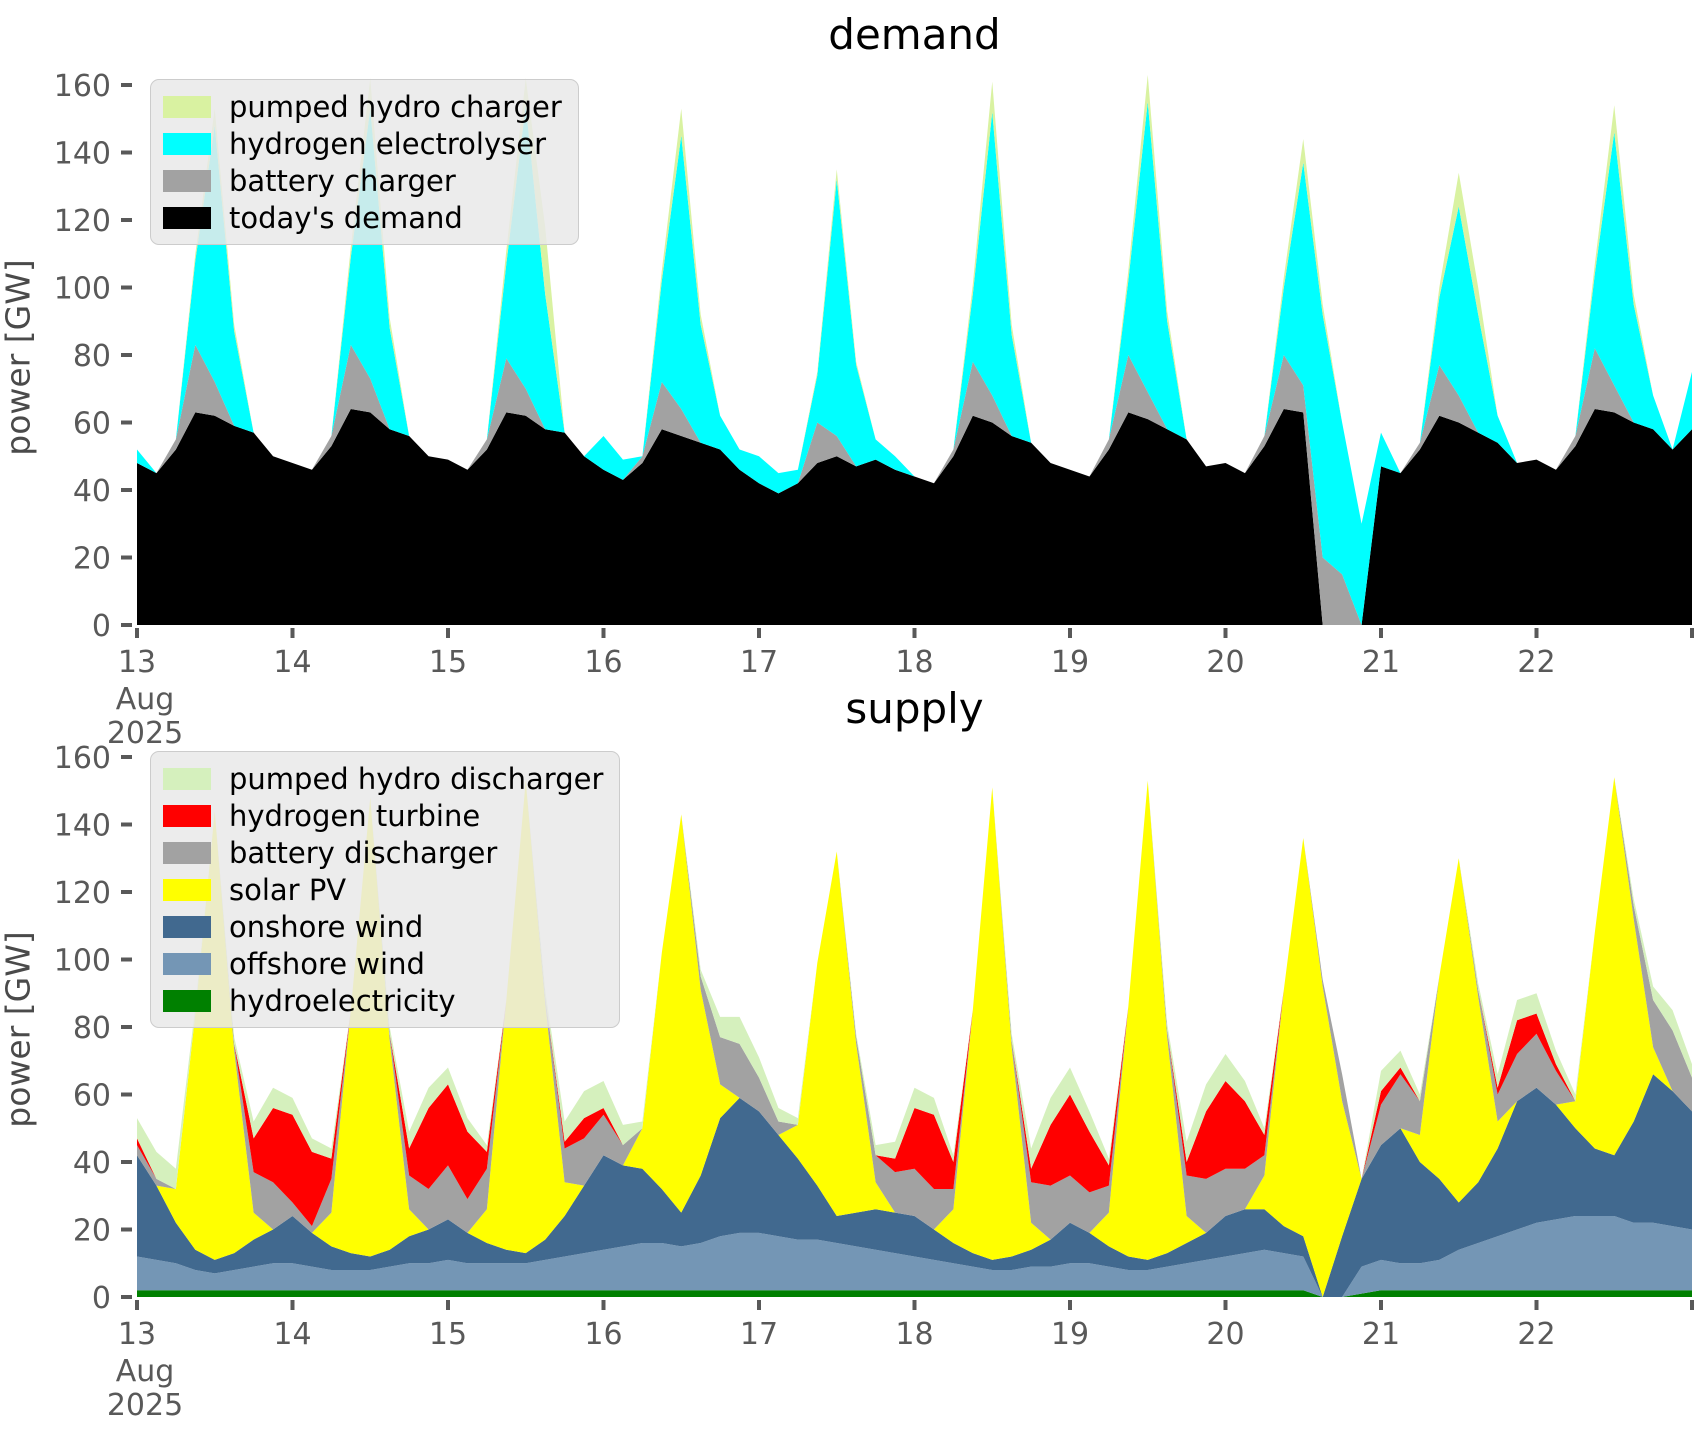  What do you see at coordinates (187, 852) in the screenshot?
I see `legend-swatch-battery-discharger` at bounding box center [187, 852].